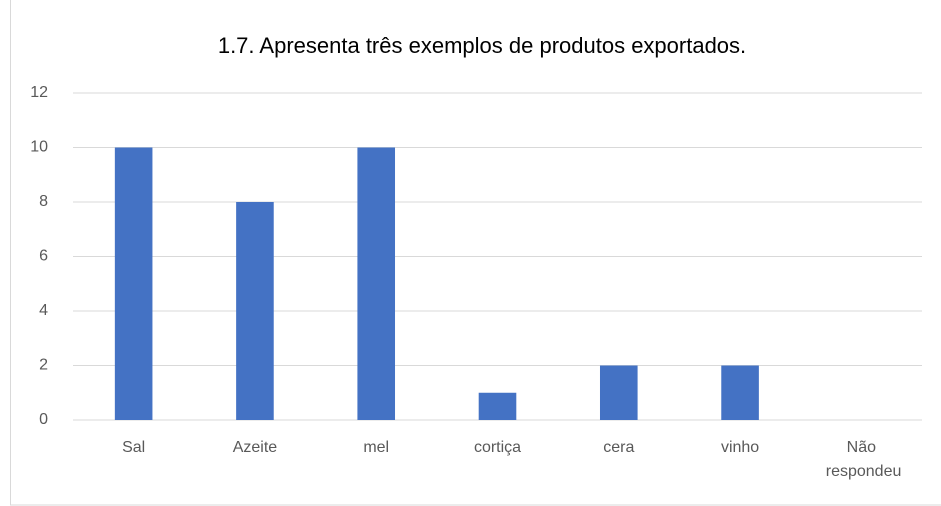  Describe the element at coordinates (497, 447) in the screenshot. I see `x-tick-label: cortiça` at that location.